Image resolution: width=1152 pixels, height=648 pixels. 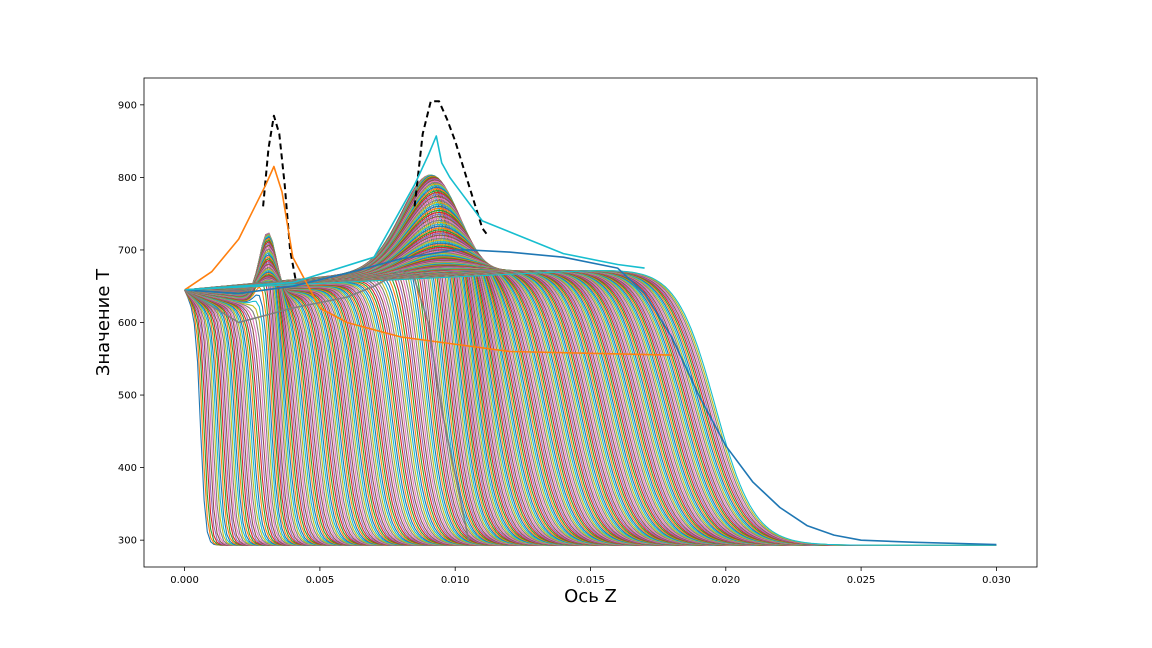 I want to click on x-tick-label: 0.015, so click(x=590, y=580).